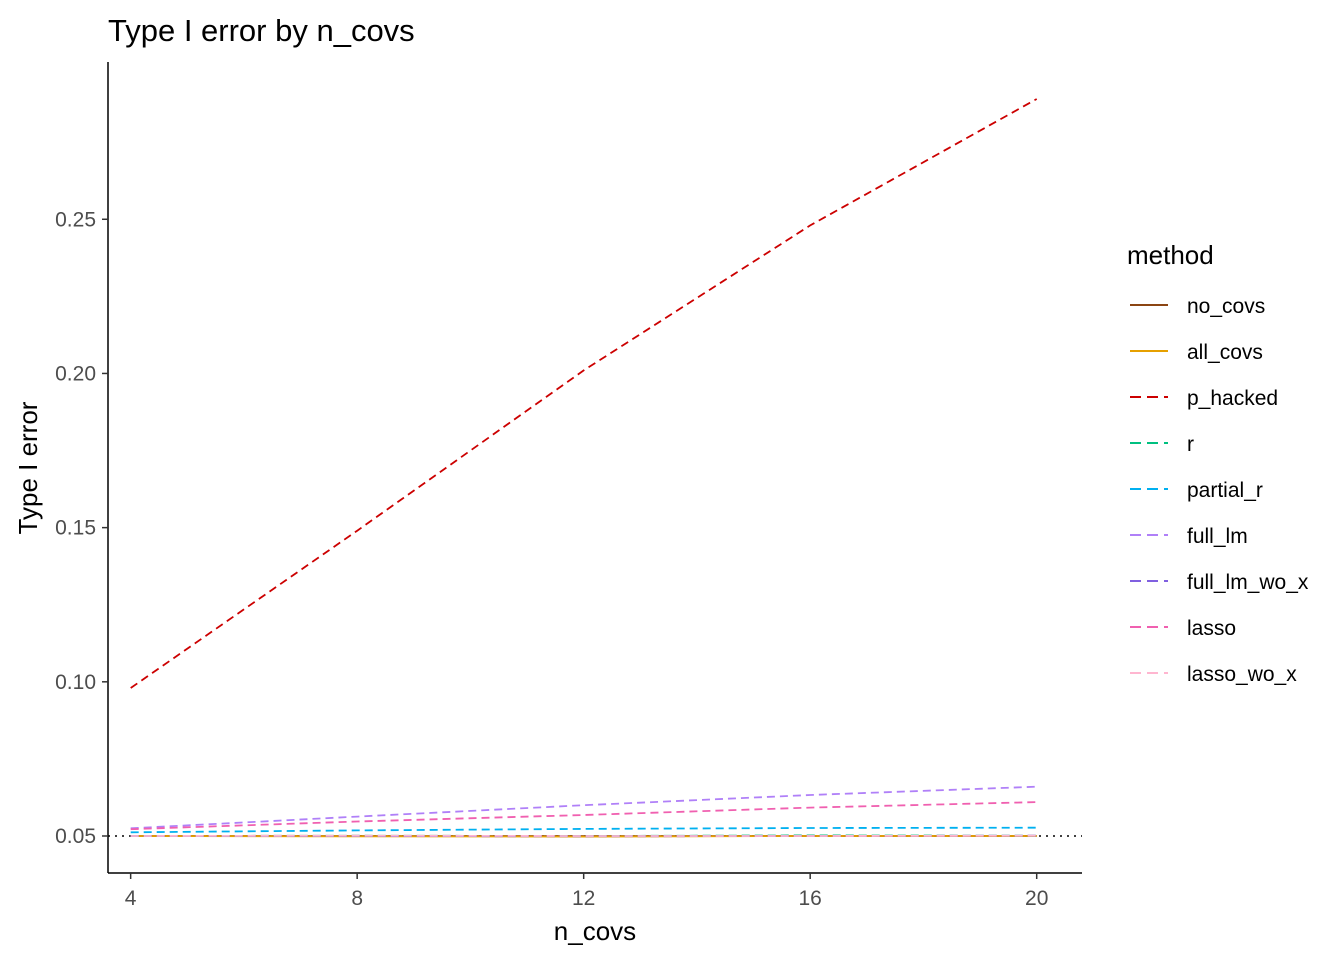  Describe the element at coordinates (75, 219) in the screenshot. I see `y-tick-label: 0.25` at that location.